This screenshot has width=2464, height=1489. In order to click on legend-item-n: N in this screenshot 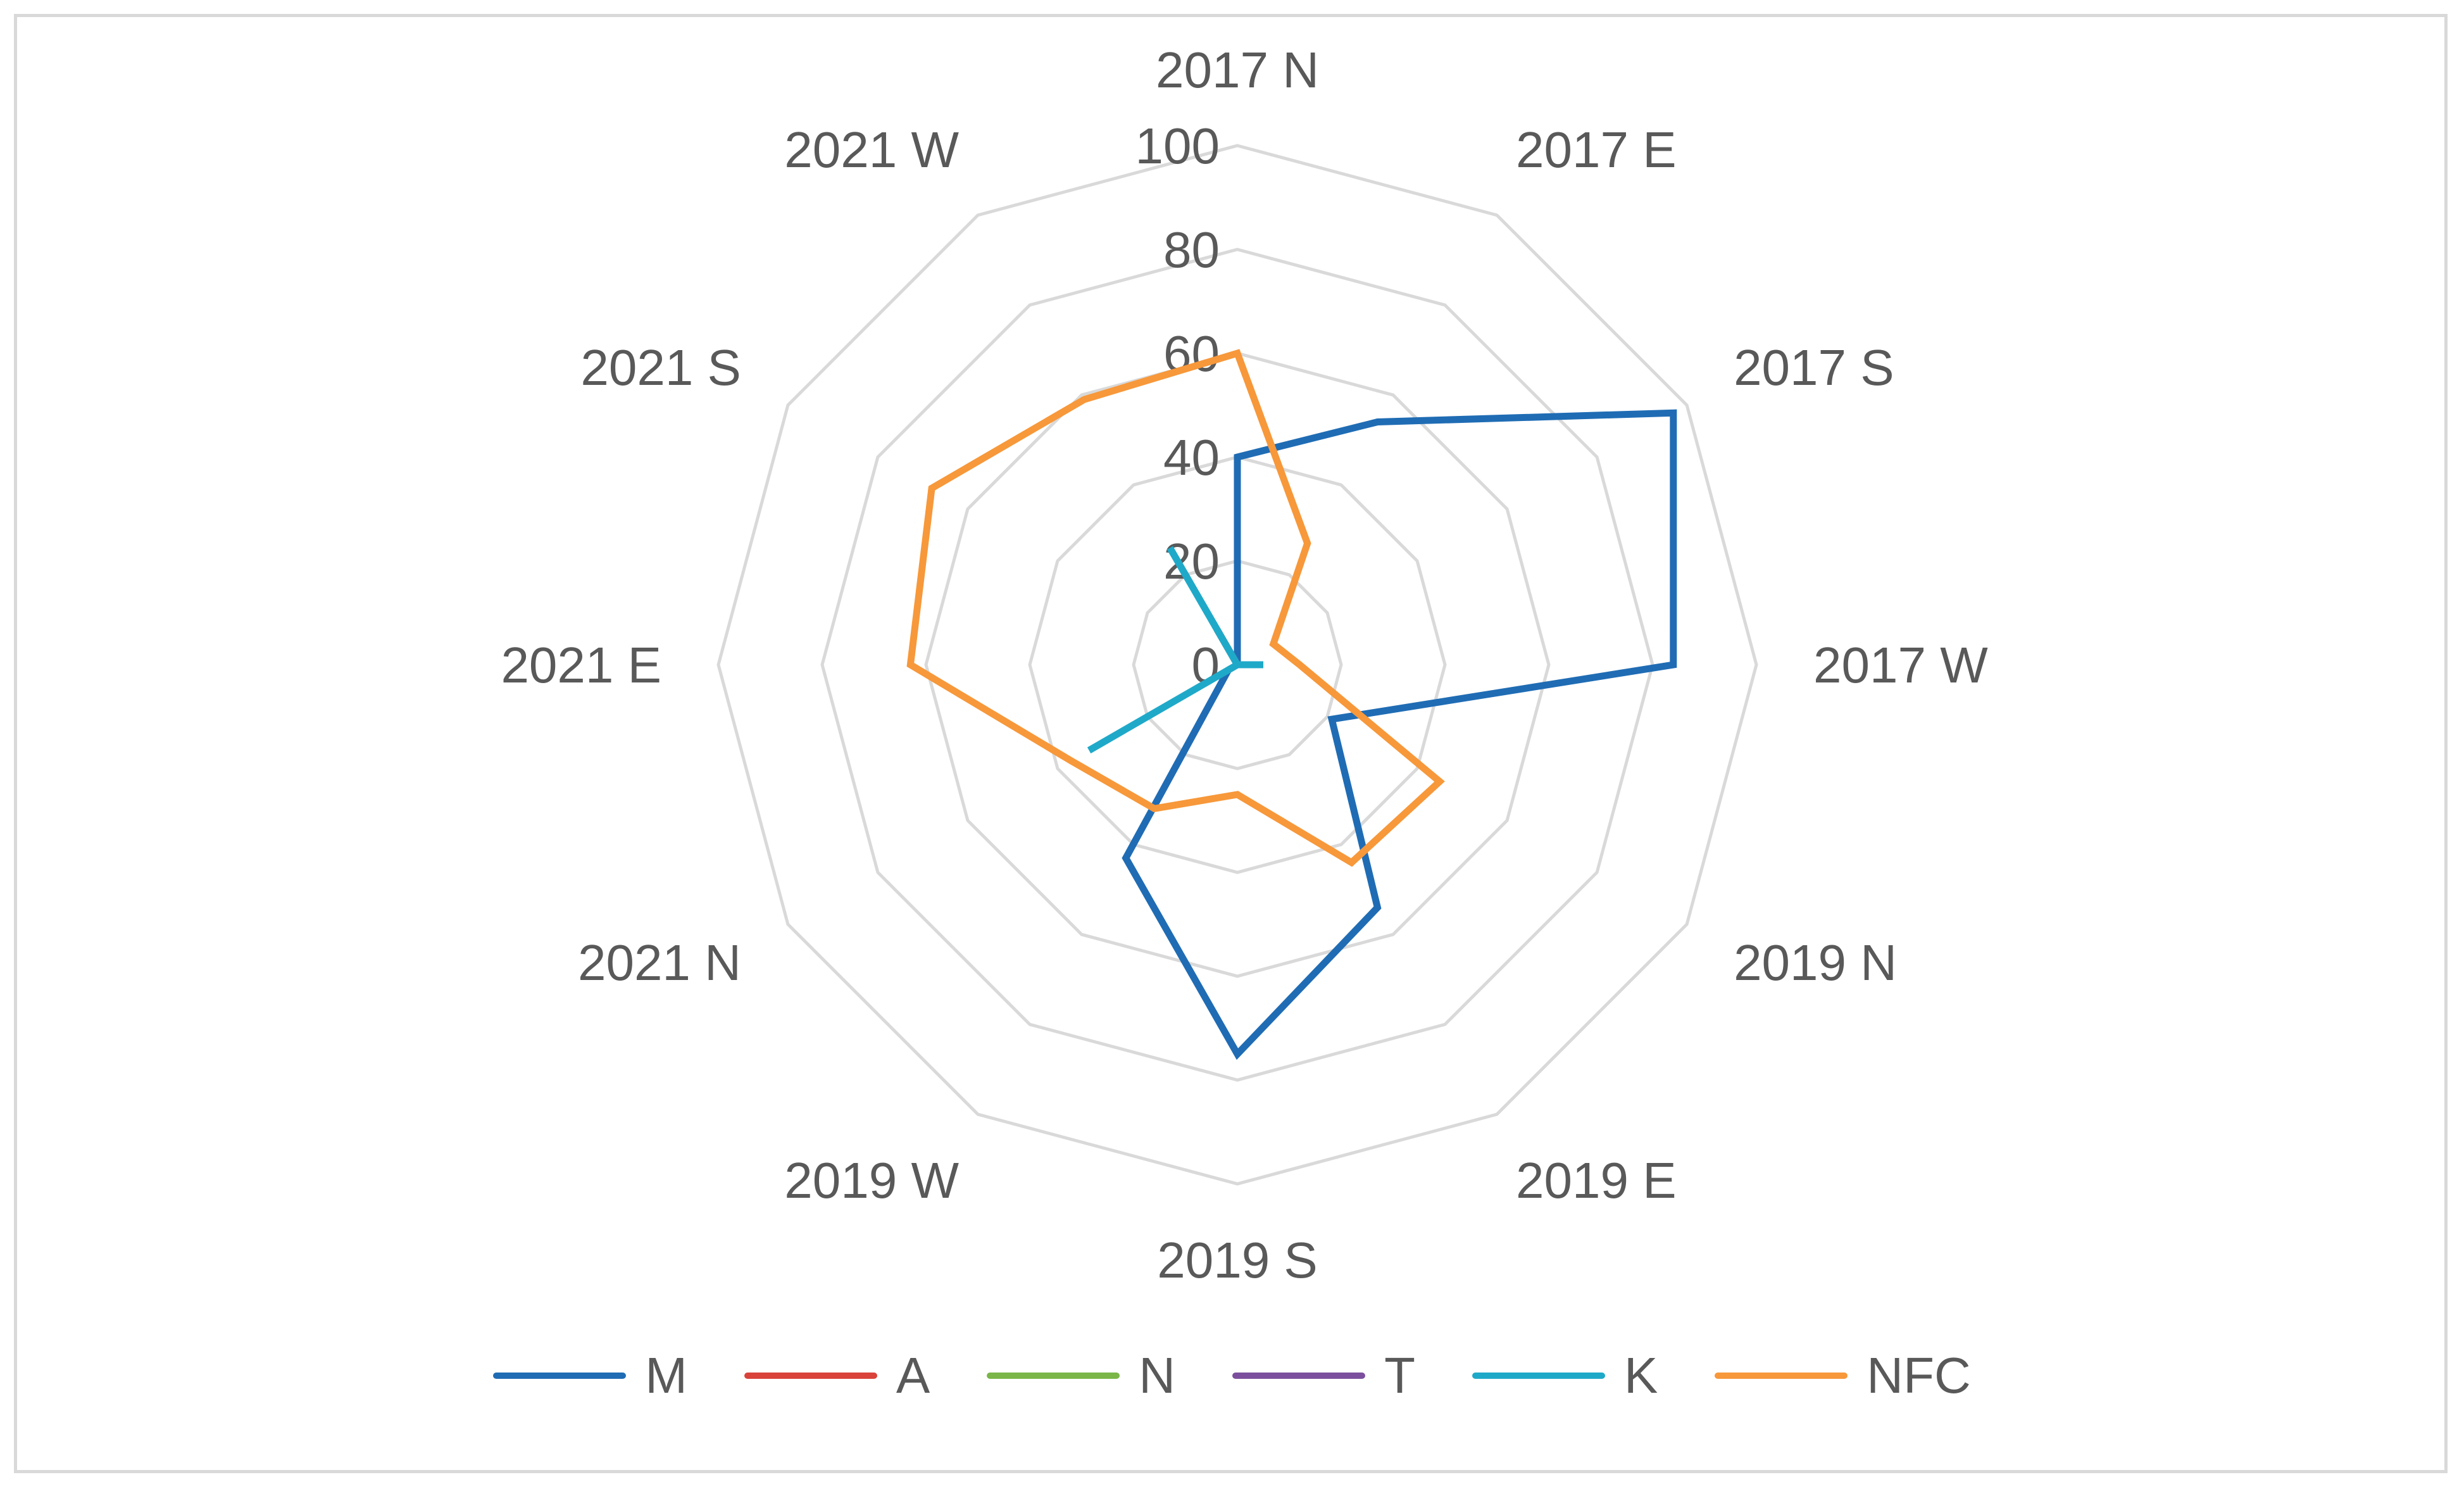, I will do `click(1081, 1376)`.